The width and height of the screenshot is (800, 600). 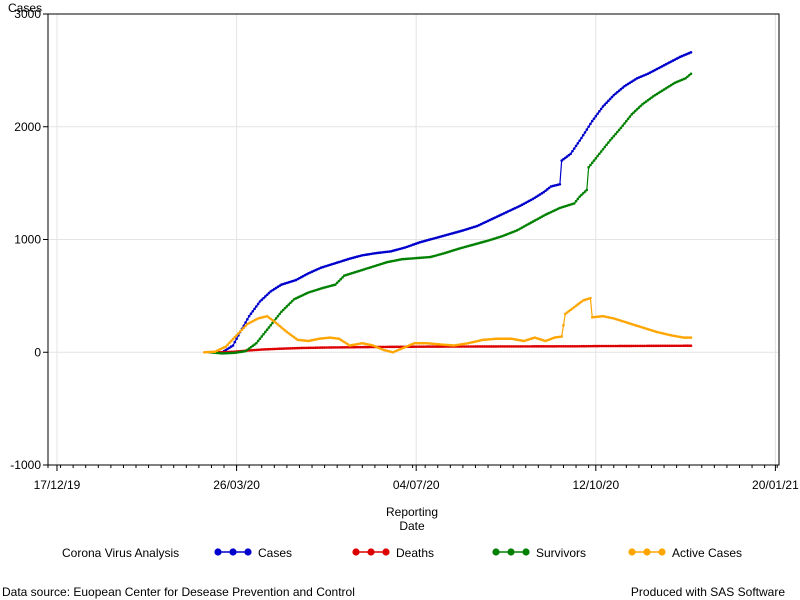 What do you see at coordinates (412, 526) in the screenshot?
I see `x-axis-title-line-2: Date` at bounding box center [412, 526].